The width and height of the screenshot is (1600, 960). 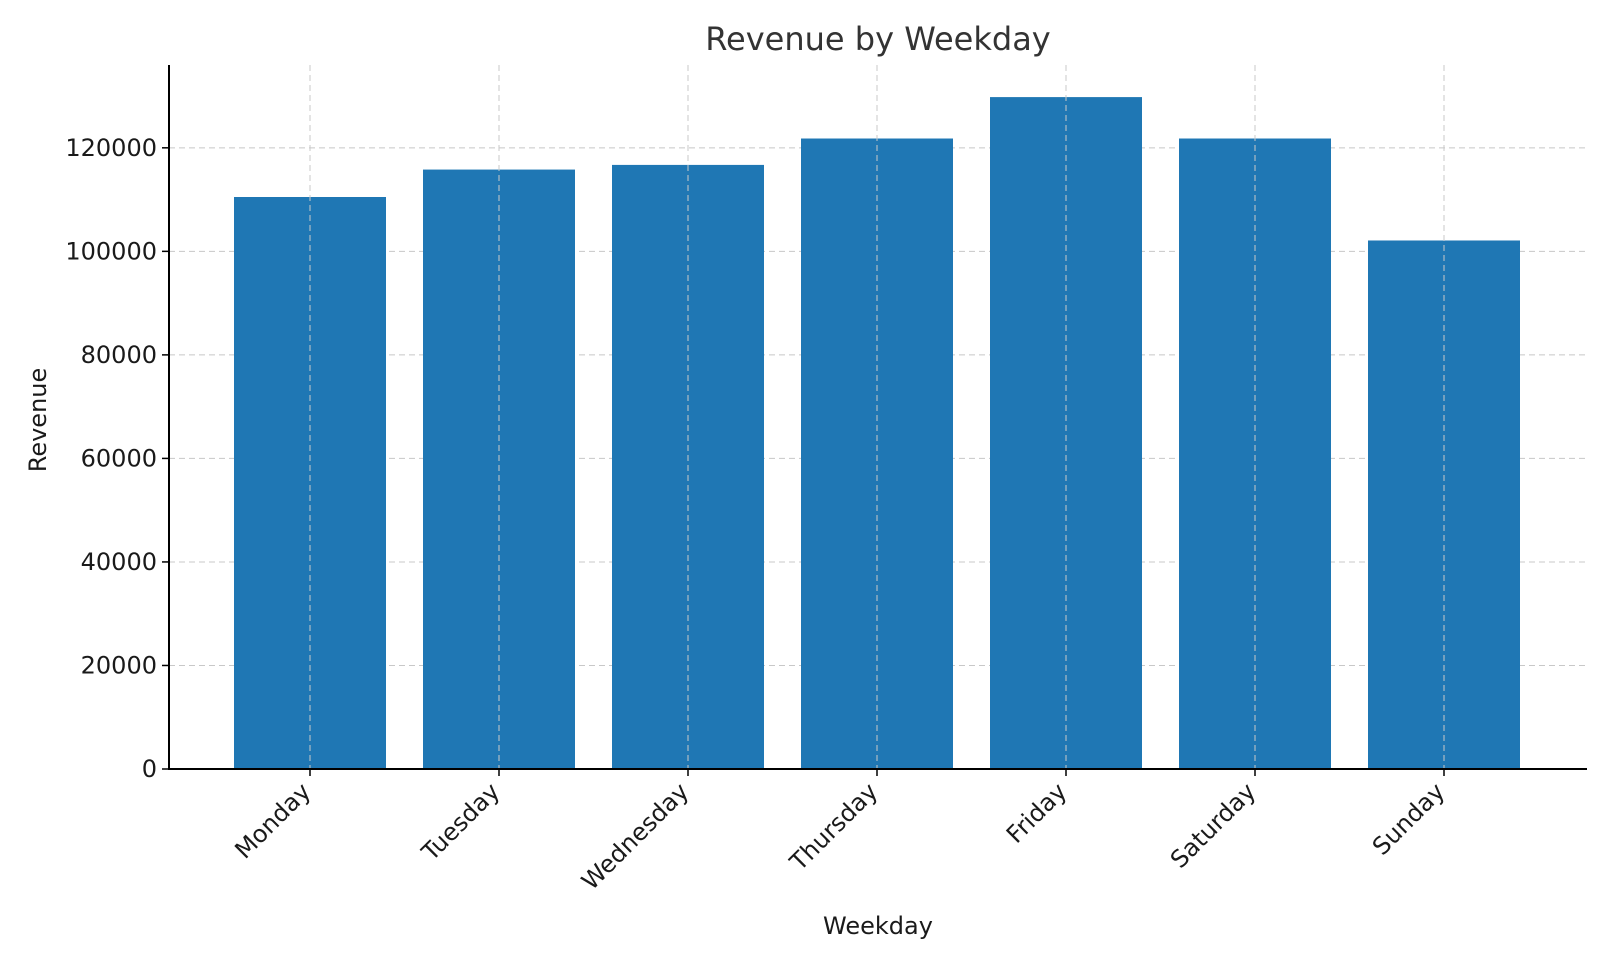 I want to click on chart-title: Revenue by Weekday, so click(x=877, y=39).